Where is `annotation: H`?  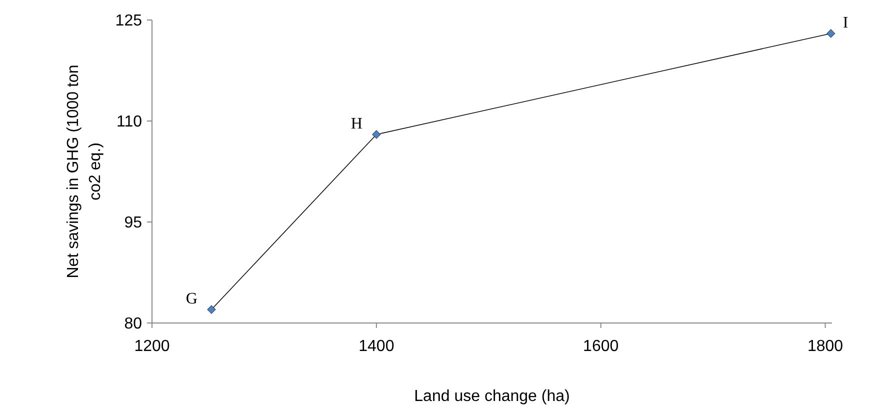
annotation: H is located at coordinates (356, 123).